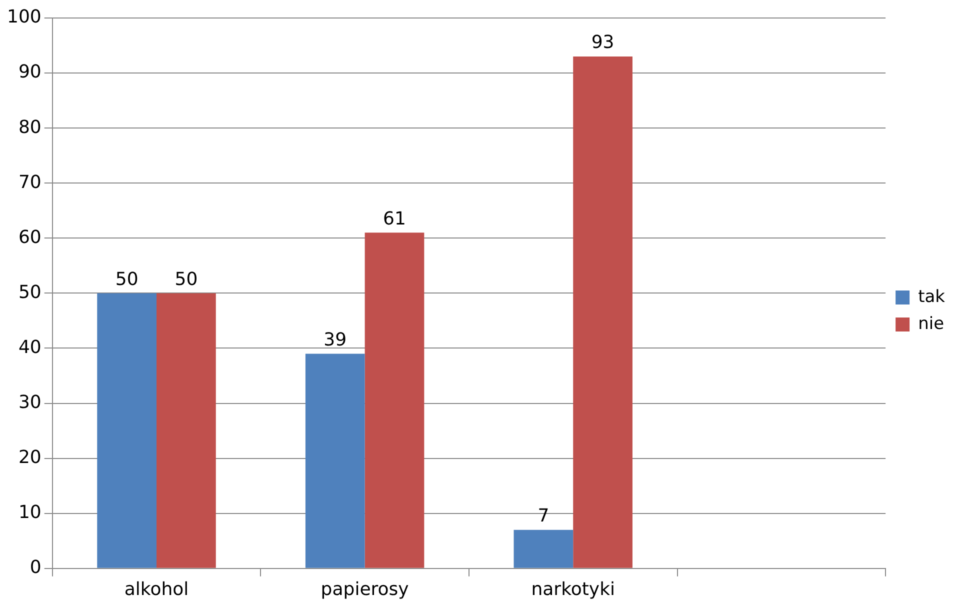 Image resolution: width=959 pixels, height=604 pixels. What do you see at coordinates (30, 127) in the screenshot?
I see `y-tick-label: 80` at bounding box center [30, 127].